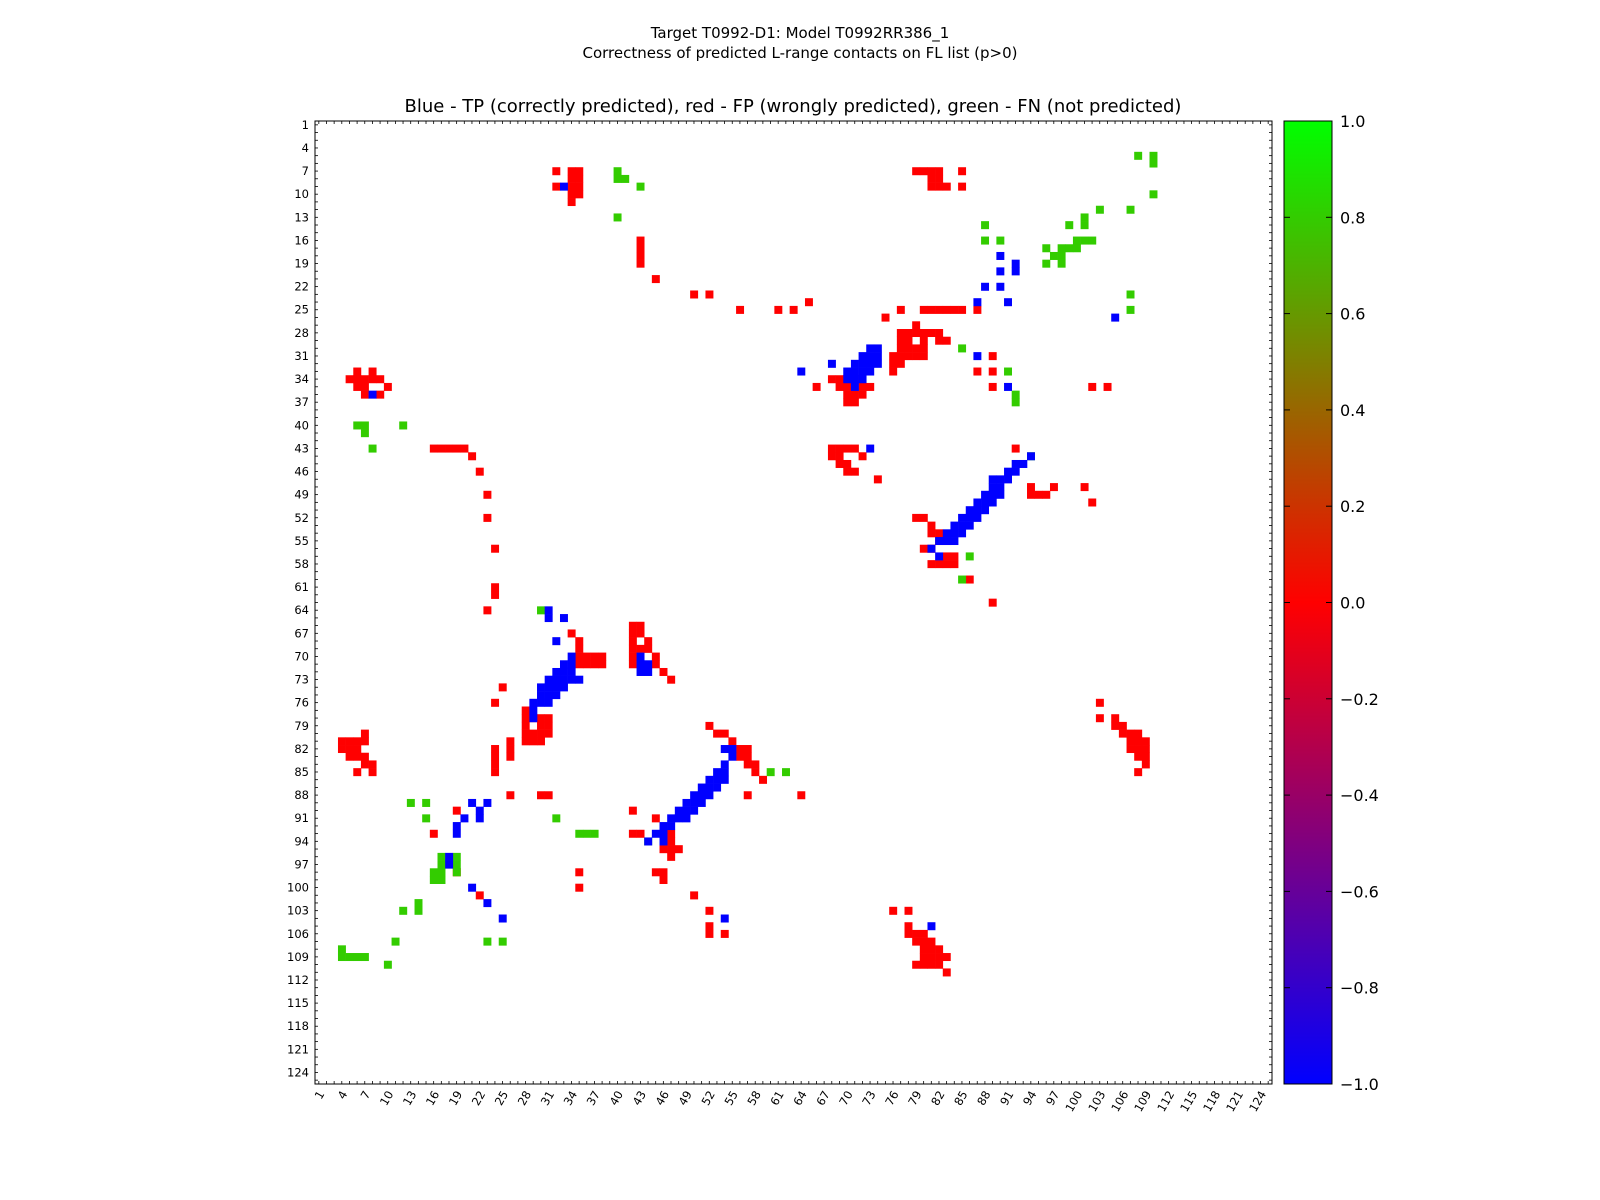  Describe the element at coordinates (730, 1098) in the screenshot. I see `x-tick-label: 55` at that location.